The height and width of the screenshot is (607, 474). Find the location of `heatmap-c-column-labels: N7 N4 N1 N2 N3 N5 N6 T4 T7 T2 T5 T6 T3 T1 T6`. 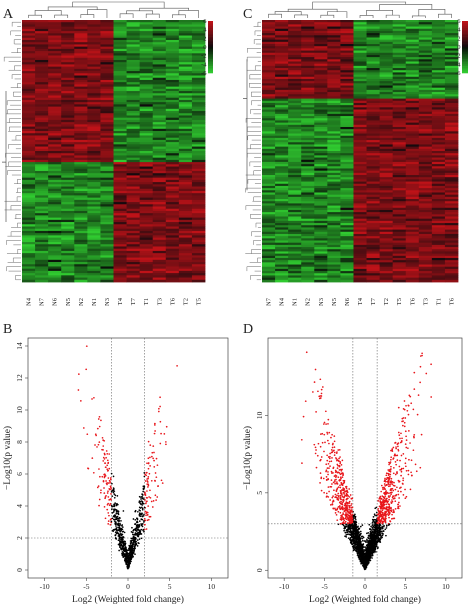

heatmap-c-column-labels: N7 N4 N1 N2 N3 N5 N6 T4 T7 T2 T5 T6 T3 T1 T6 is located at coordinates (361, 301).